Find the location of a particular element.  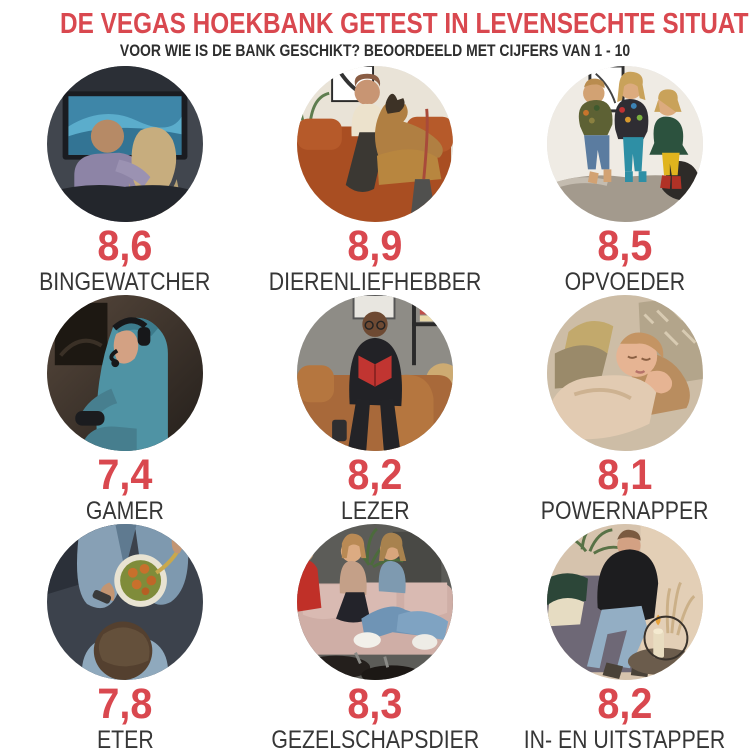

card-label: GEZELSCHAPSDIER is located at coordinates (375, 737).